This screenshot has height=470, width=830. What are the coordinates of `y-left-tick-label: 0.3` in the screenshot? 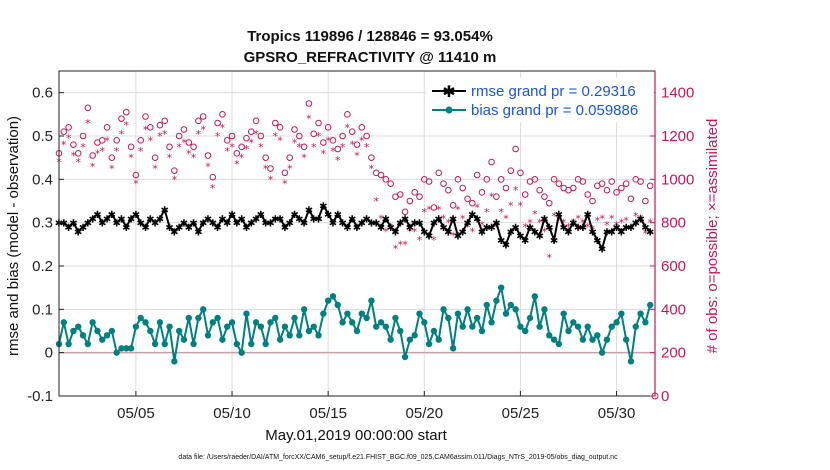 It's located at (42, 223).